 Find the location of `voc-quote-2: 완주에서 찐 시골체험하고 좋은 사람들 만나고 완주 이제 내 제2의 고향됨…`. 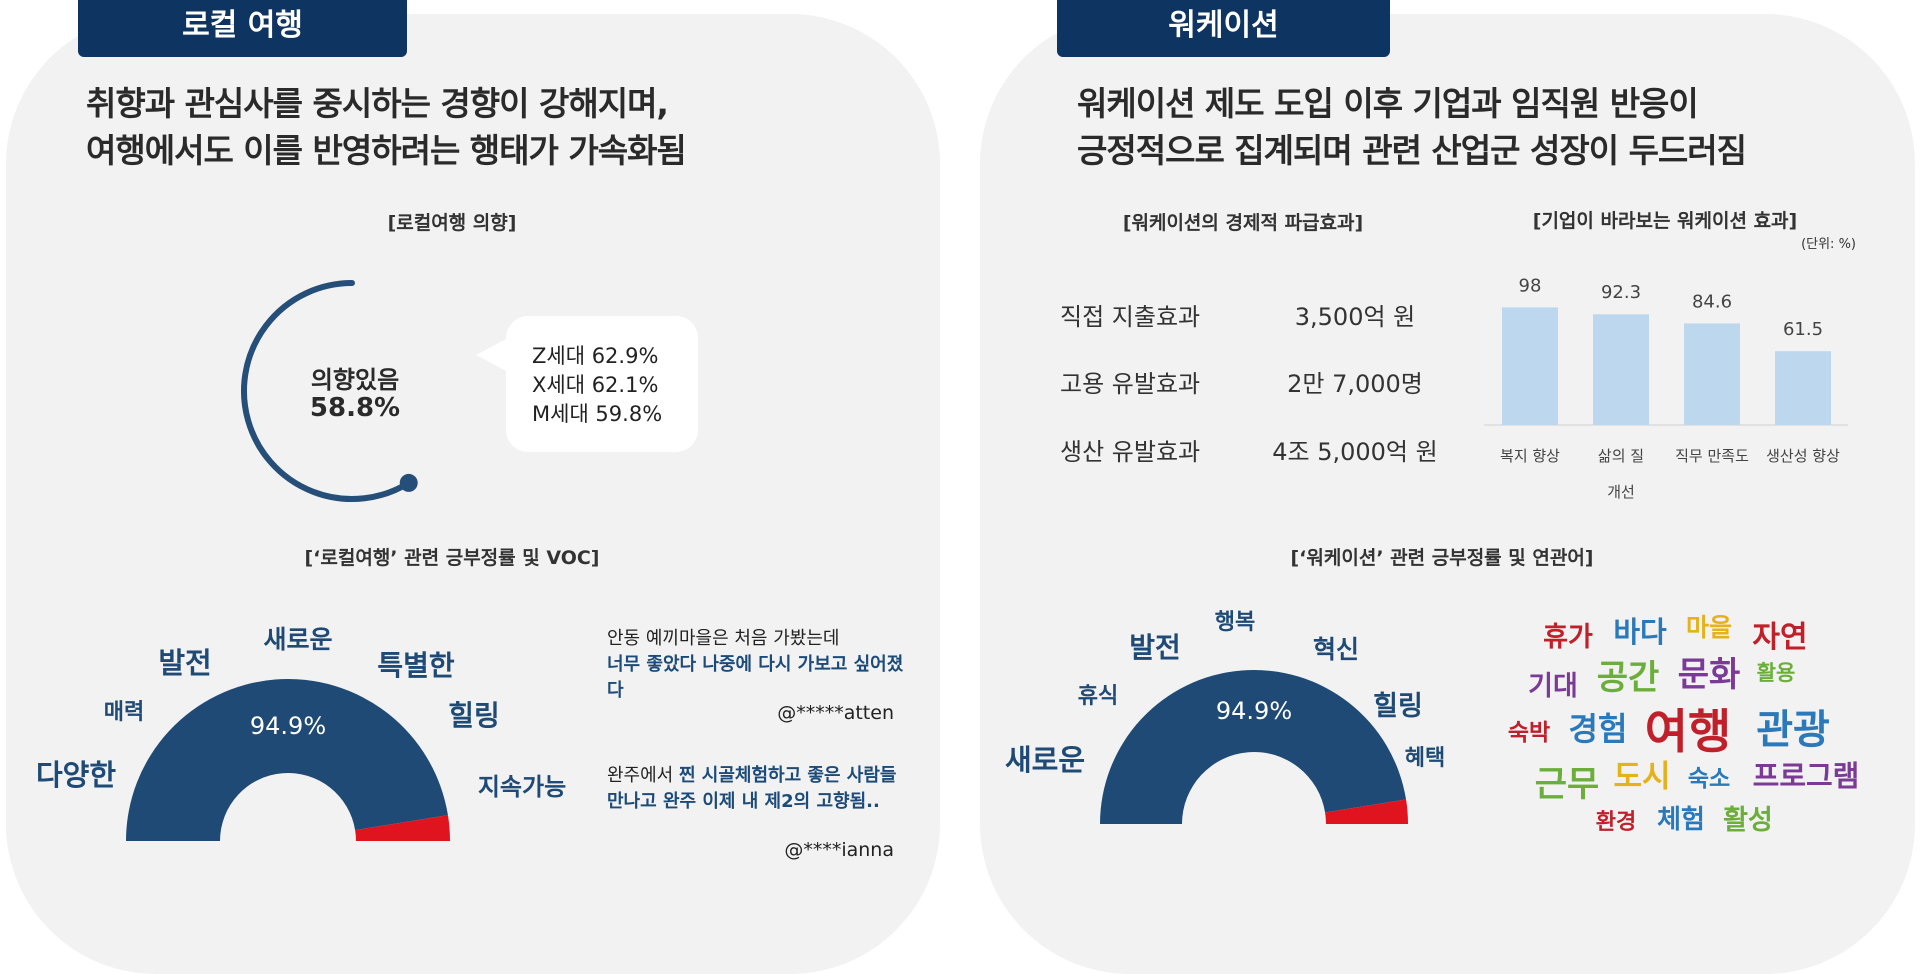

voc-quote-2: 완주에서 찐 시골체험하고 좋은 사람들 만나고 완주 이제 내 제2의 고향됨… is located at coordinates (752, 789).